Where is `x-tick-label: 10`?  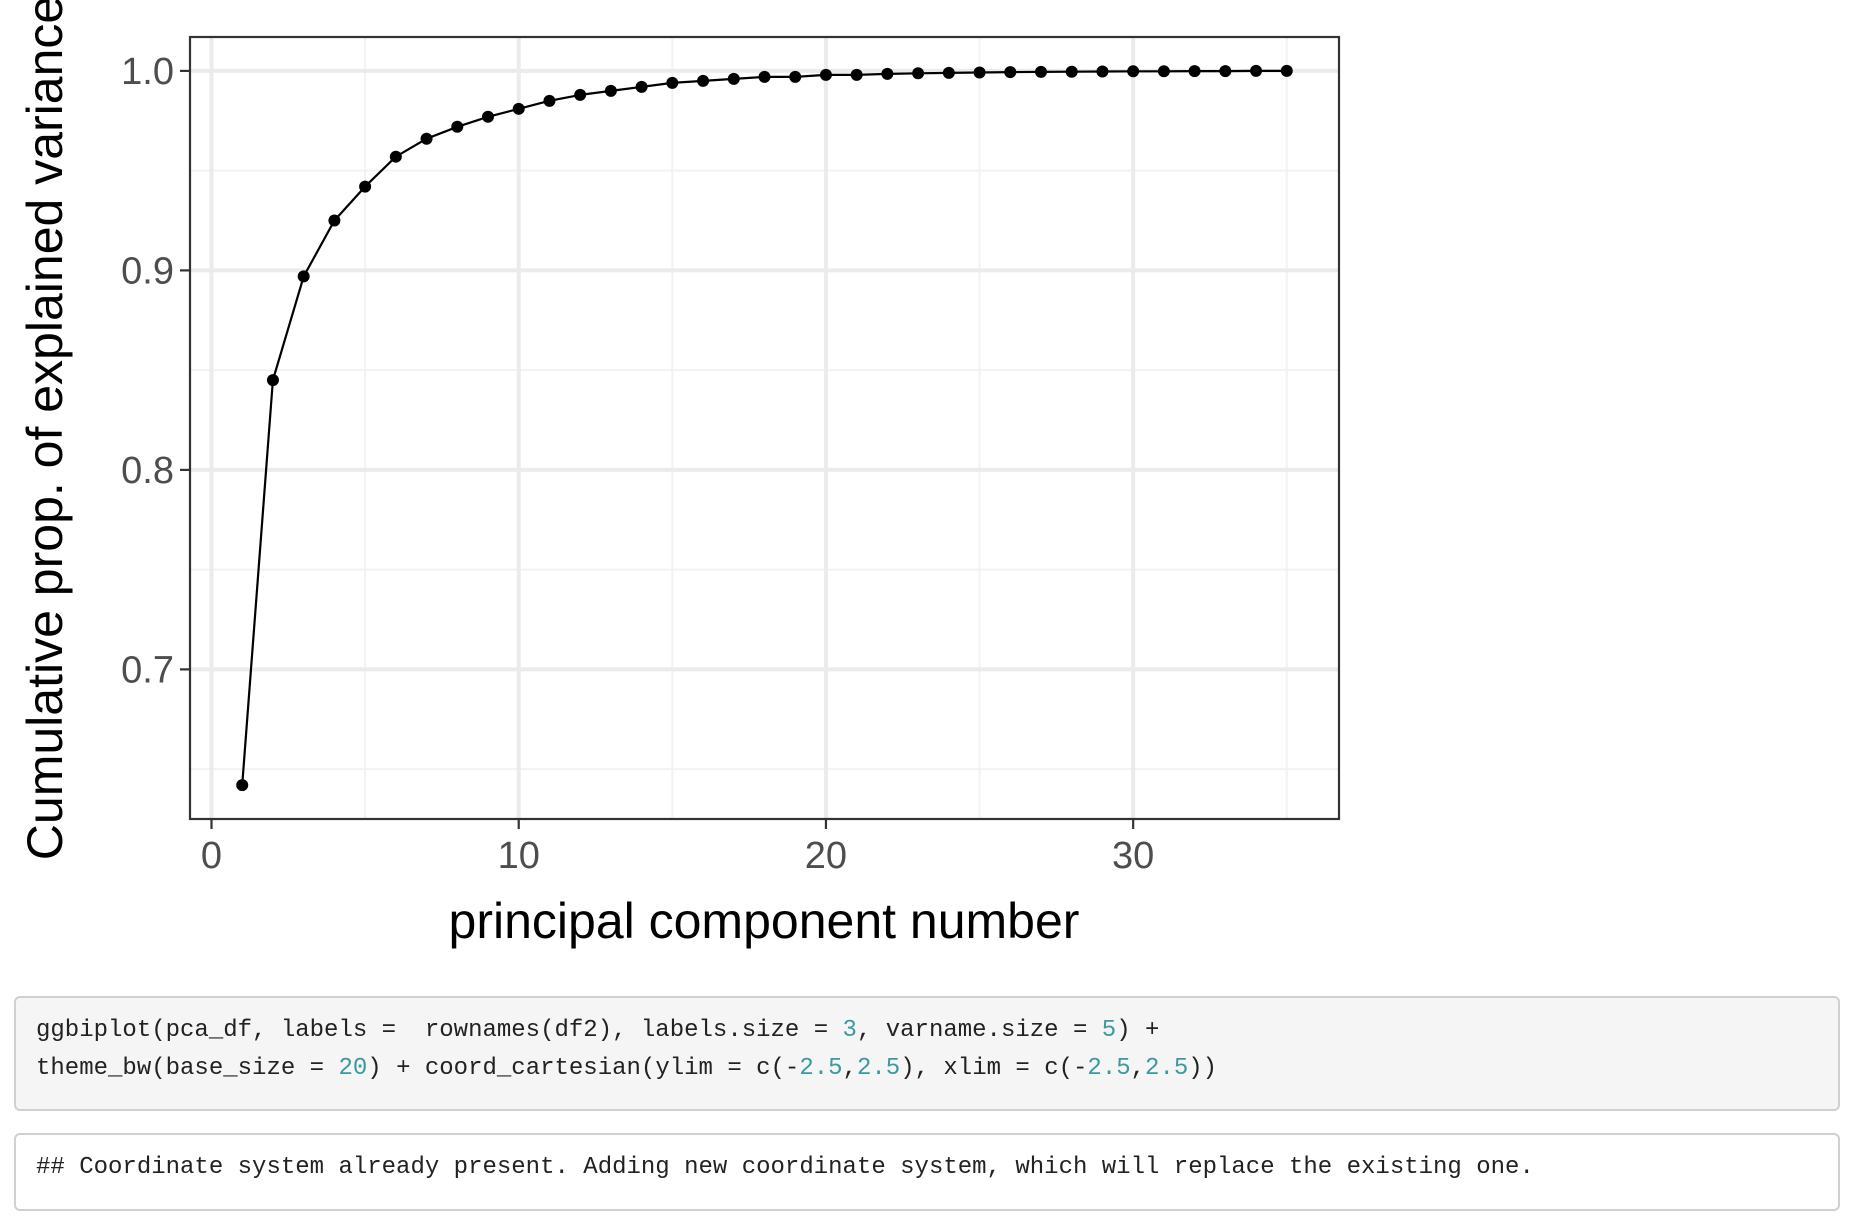 x-tick-label: 10 is located at coordinates (519, 856).